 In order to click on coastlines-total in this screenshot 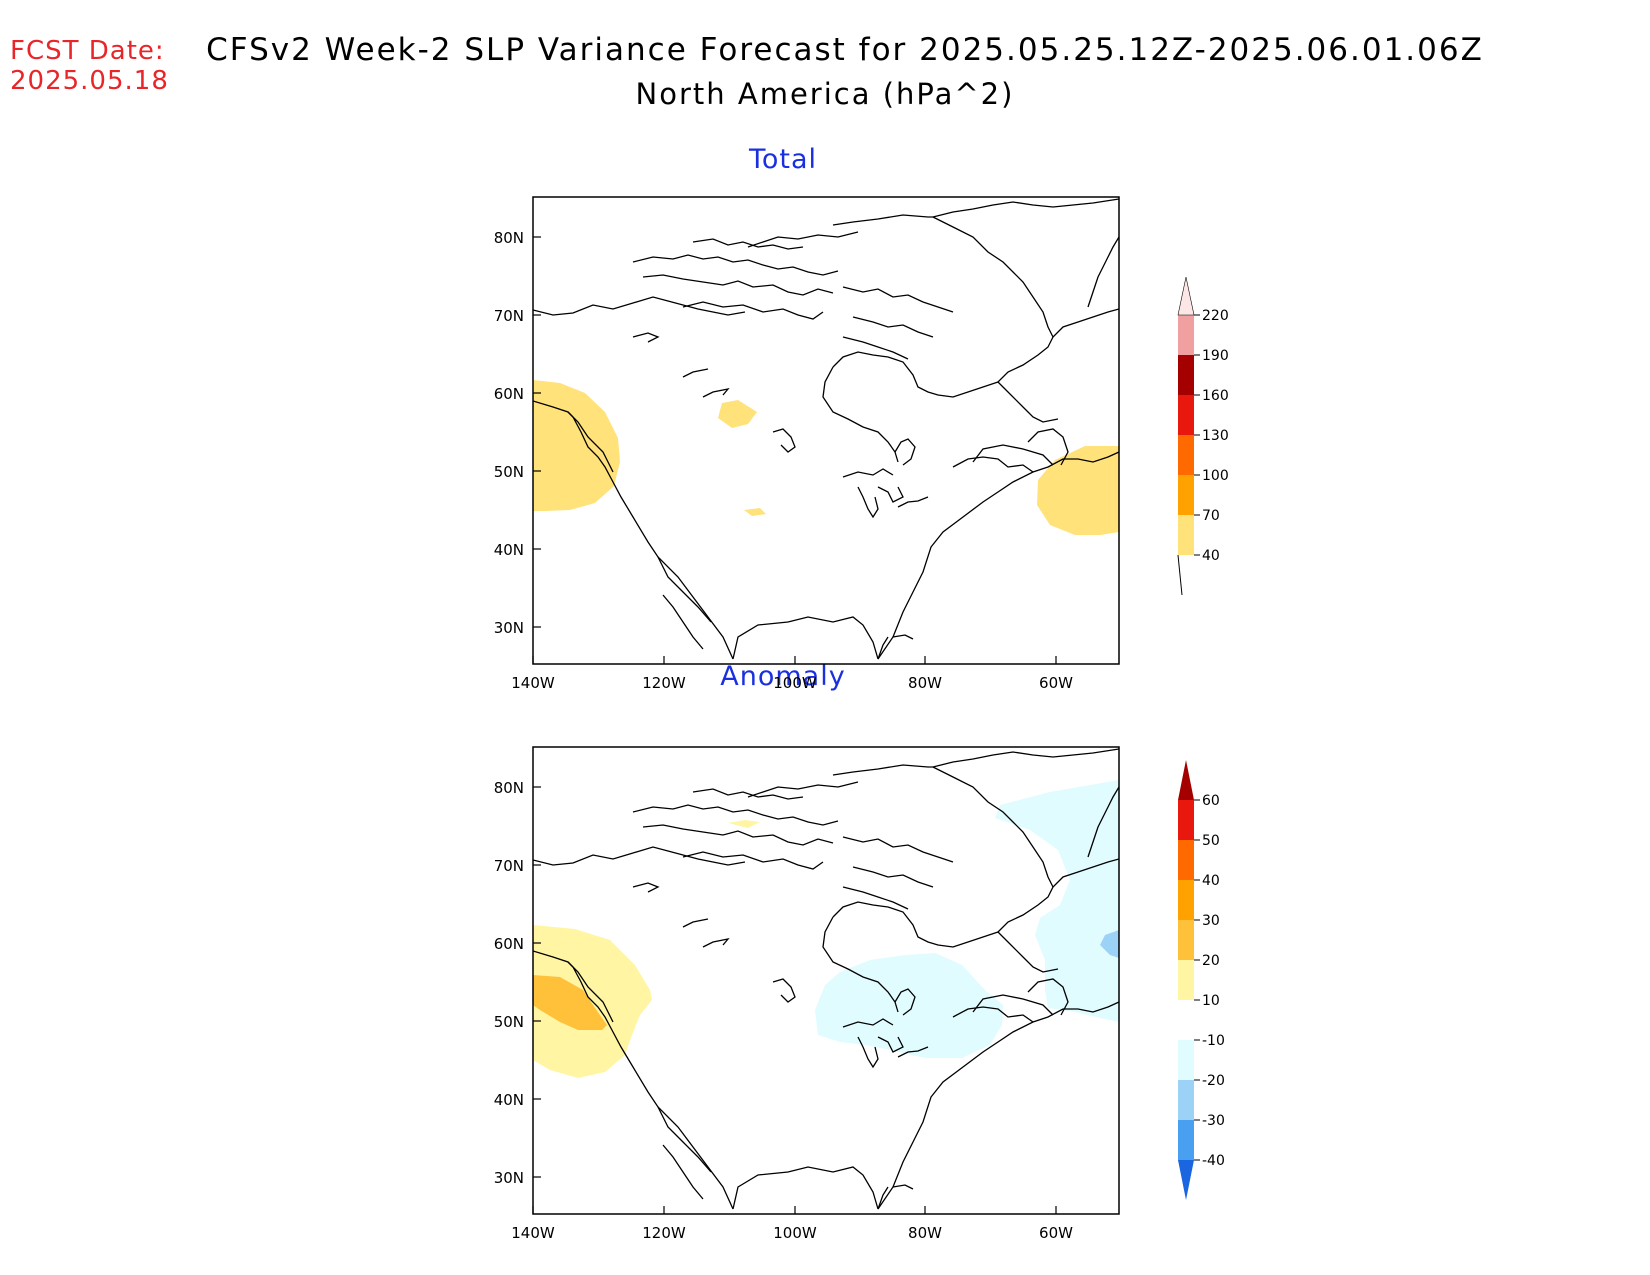, I will do `click(826, 429)`.